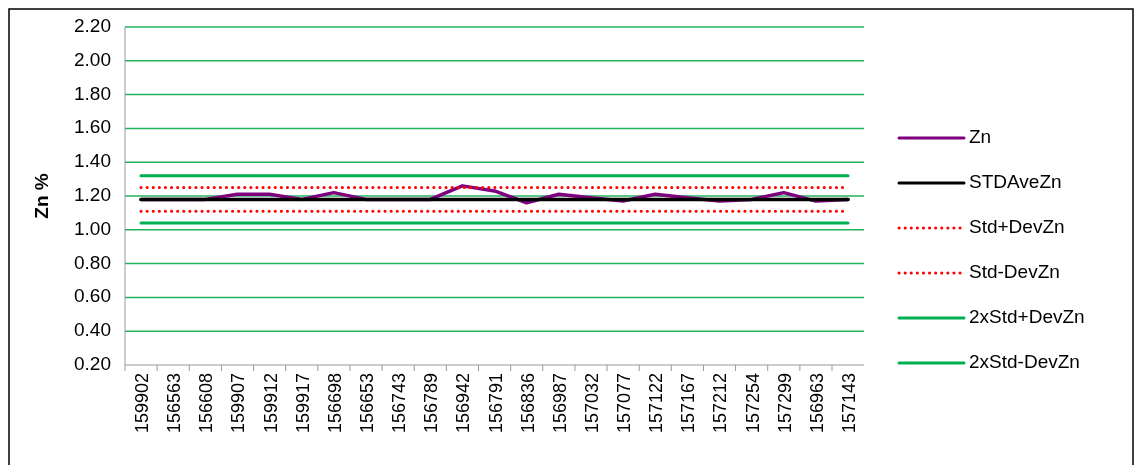  Describe the element at coordinates (238, 403) in the screenshot. I see `x-tick-label: 159907` at that location.